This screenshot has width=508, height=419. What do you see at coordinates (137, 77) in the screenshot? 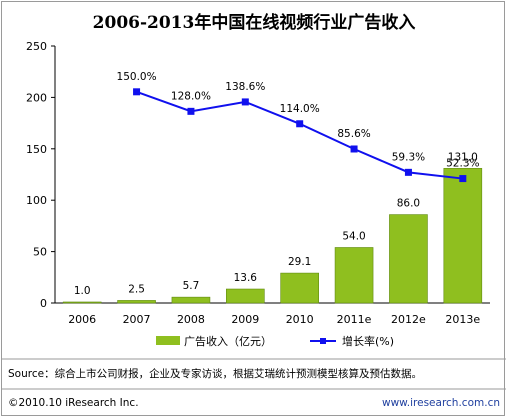
I see `growth-value-label: 150.0%` at bounding box center [137, 77].